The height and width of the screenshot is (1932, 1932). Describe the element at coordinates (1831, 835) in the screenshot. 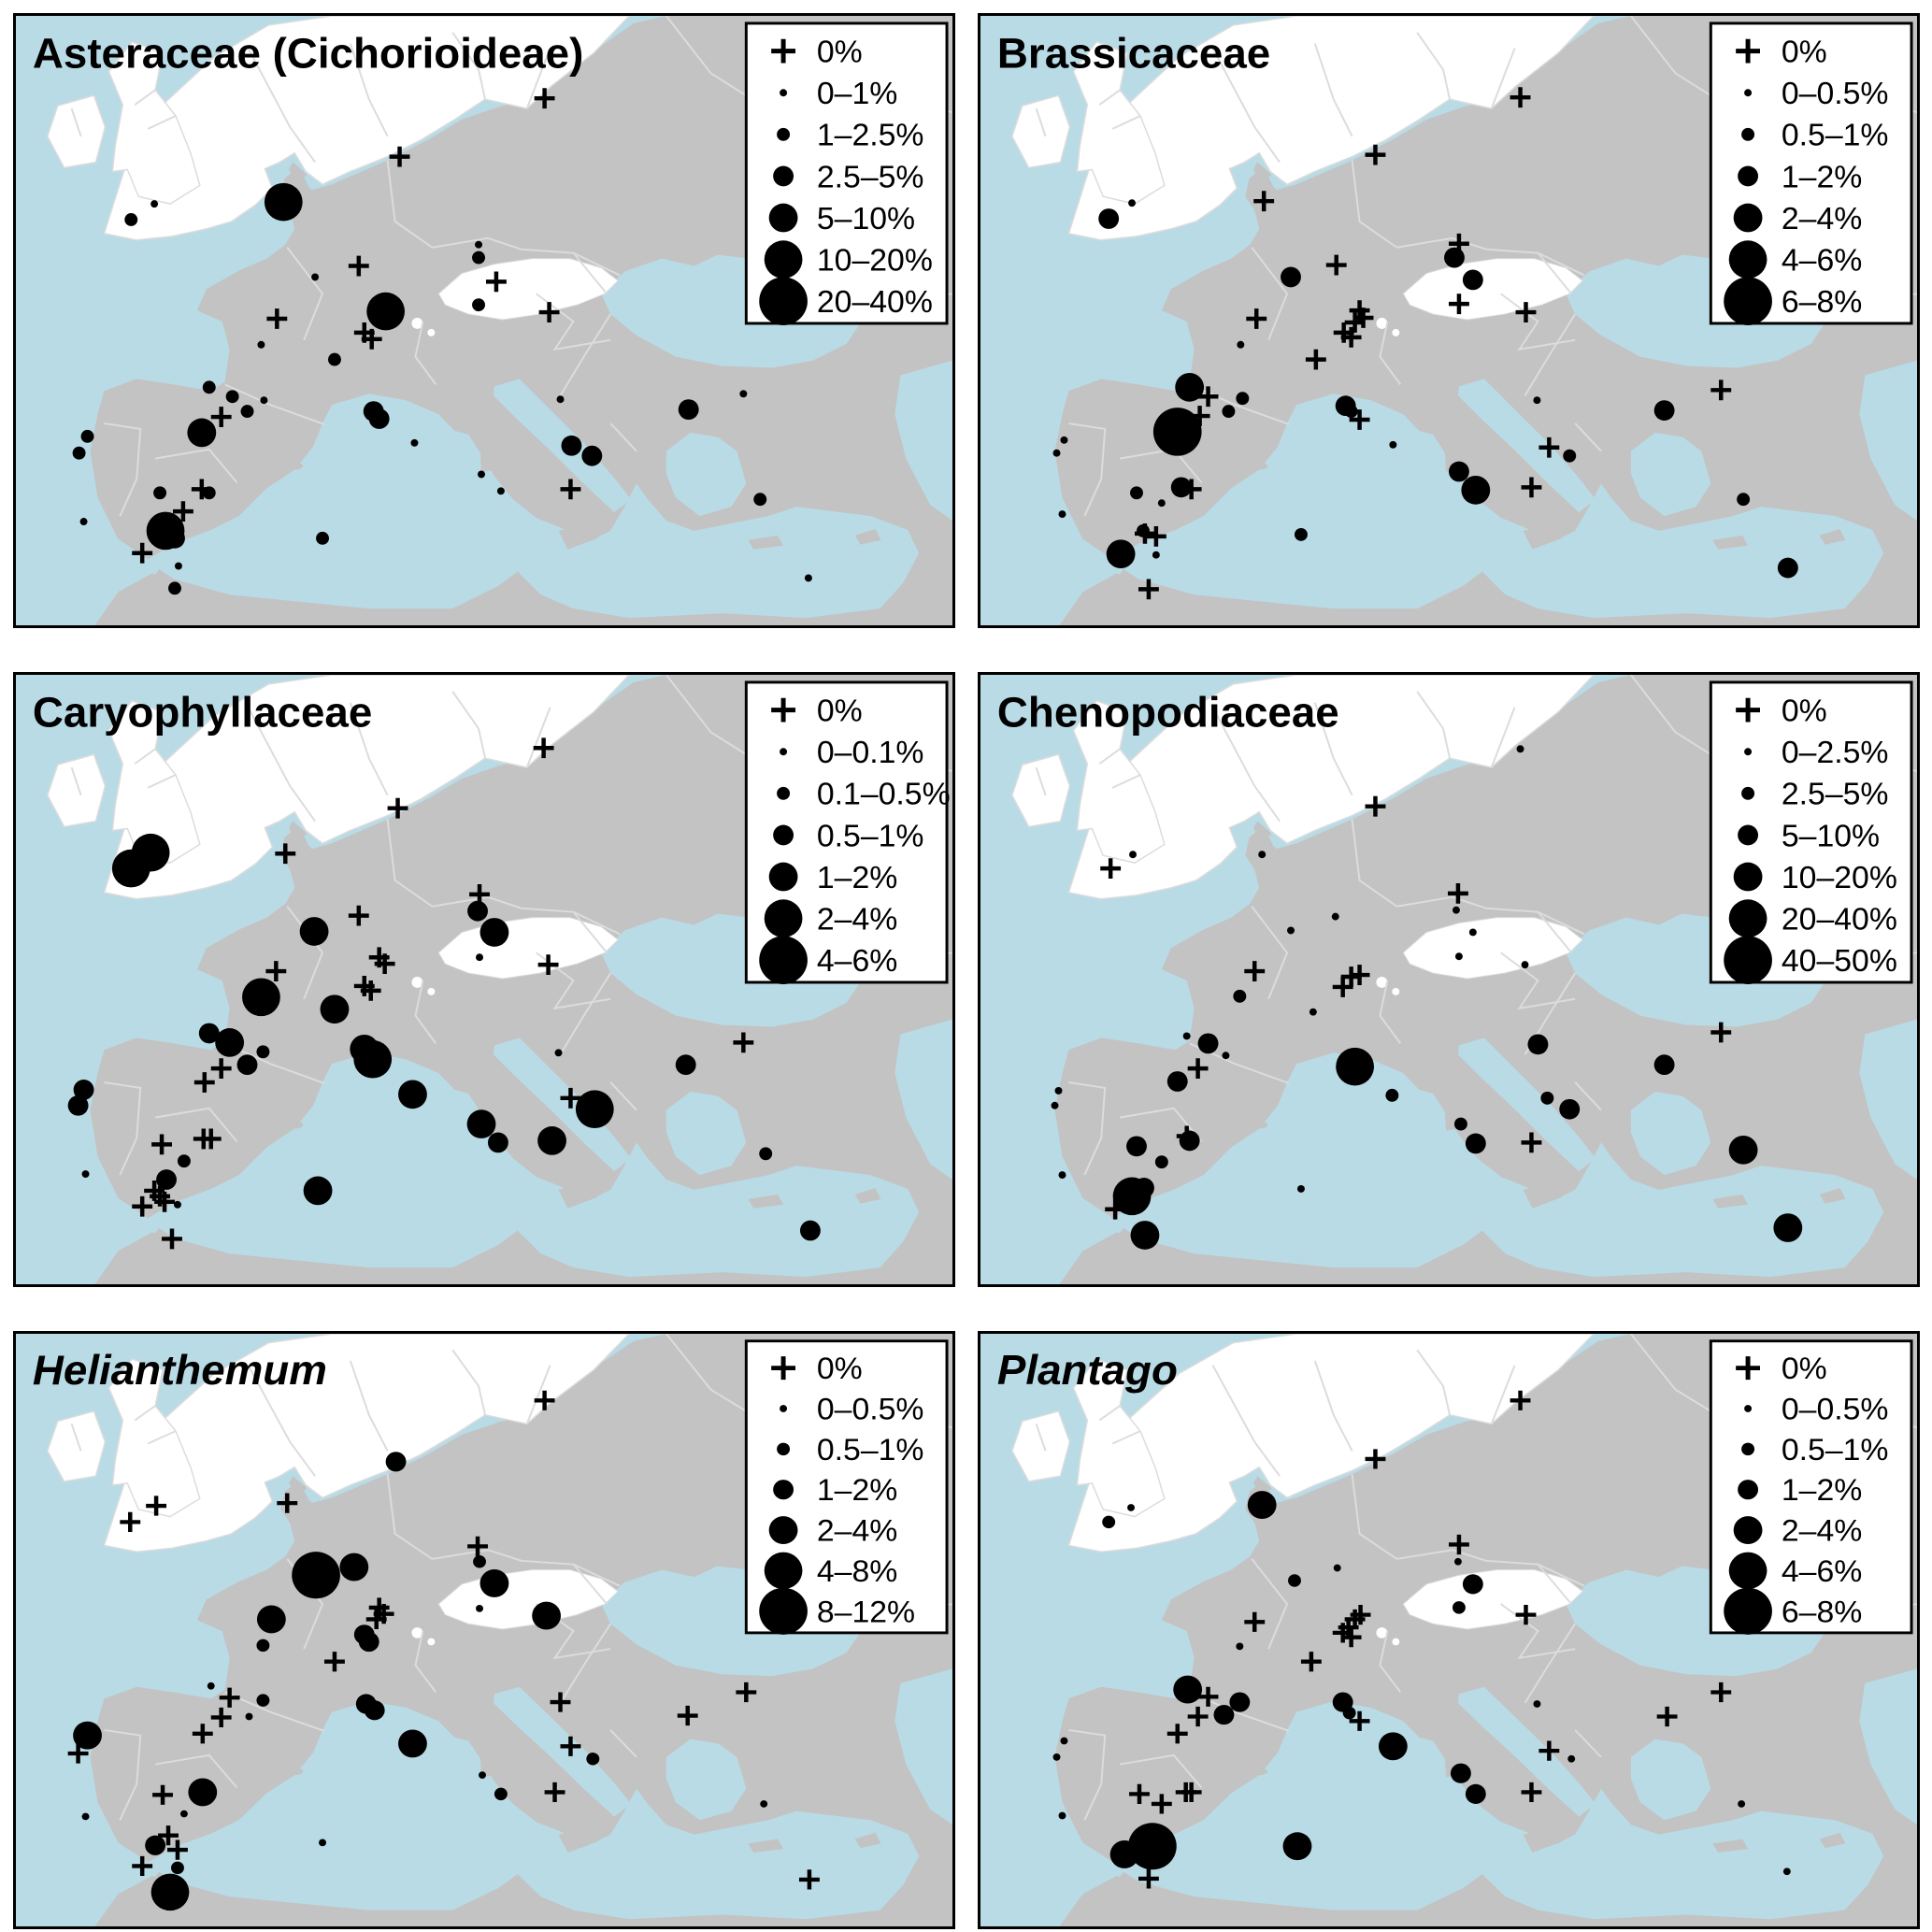

I see `legend-label: 5–10%` at that location.